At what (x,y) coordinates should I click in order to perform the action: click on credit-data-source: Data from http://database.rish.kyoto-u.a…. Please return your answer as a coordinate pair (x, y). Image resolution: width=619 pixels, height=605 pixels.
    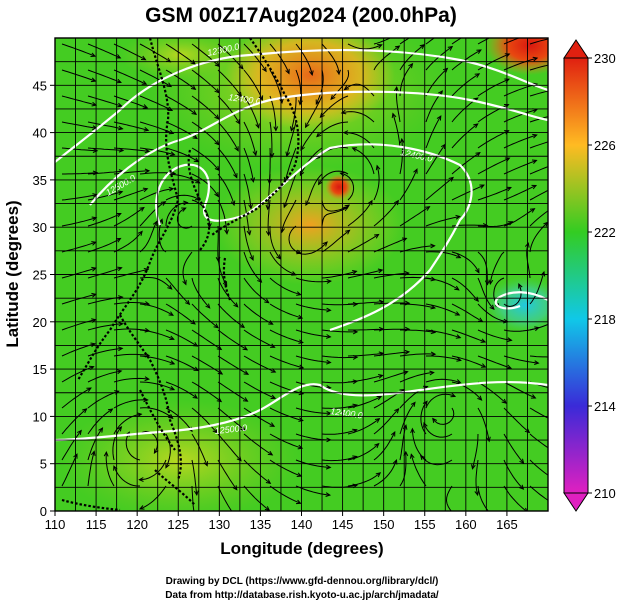
    Looking at the image, I should click on (302, 595).